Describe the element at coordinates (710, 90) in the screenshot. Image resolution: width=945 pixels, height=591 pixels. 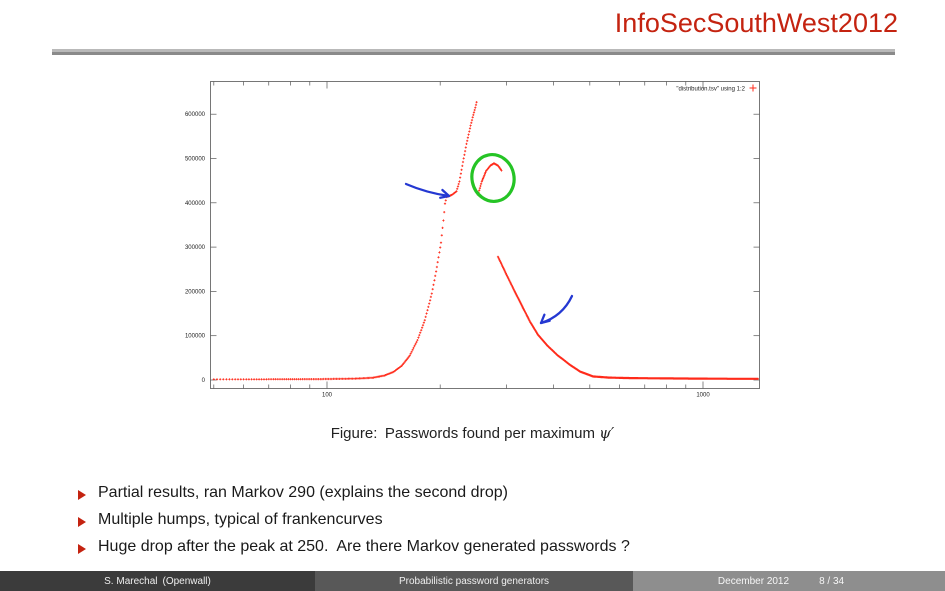
I see `svg-text: "distribution.tsv" using 1:2` at that location.